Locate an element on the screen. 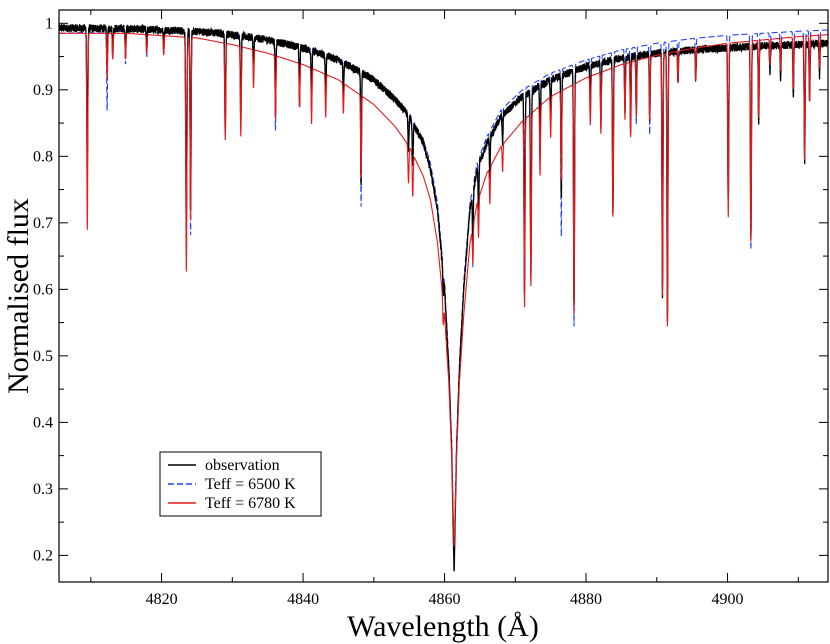 The image size is (830, 644). y-tick-label: 0.9 is located at coordinates (43, 90).